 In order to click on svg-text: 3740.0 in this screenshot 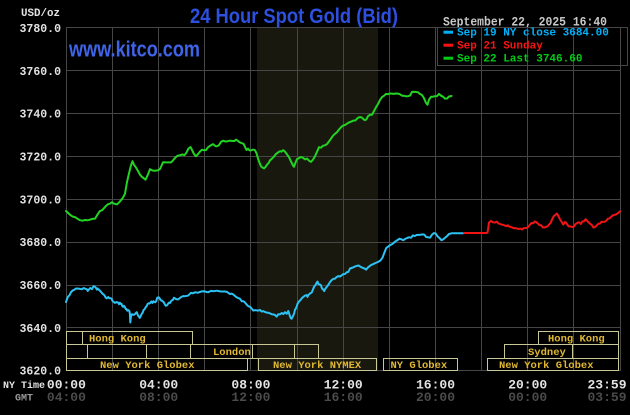, I will do `click(41, 115)`.